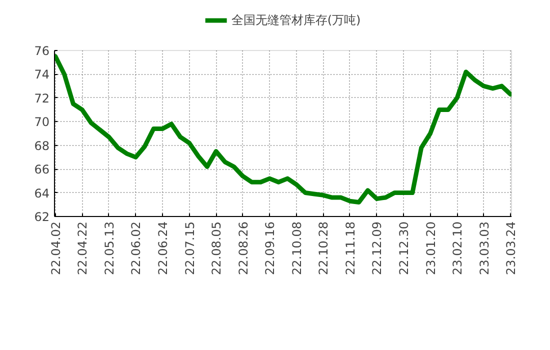 The image size is (550, 350). What do you see at coordinates (511, 248) in the screenshot?
I see `x-tick-label: 23.03.24` at bounding box center [511, 248].